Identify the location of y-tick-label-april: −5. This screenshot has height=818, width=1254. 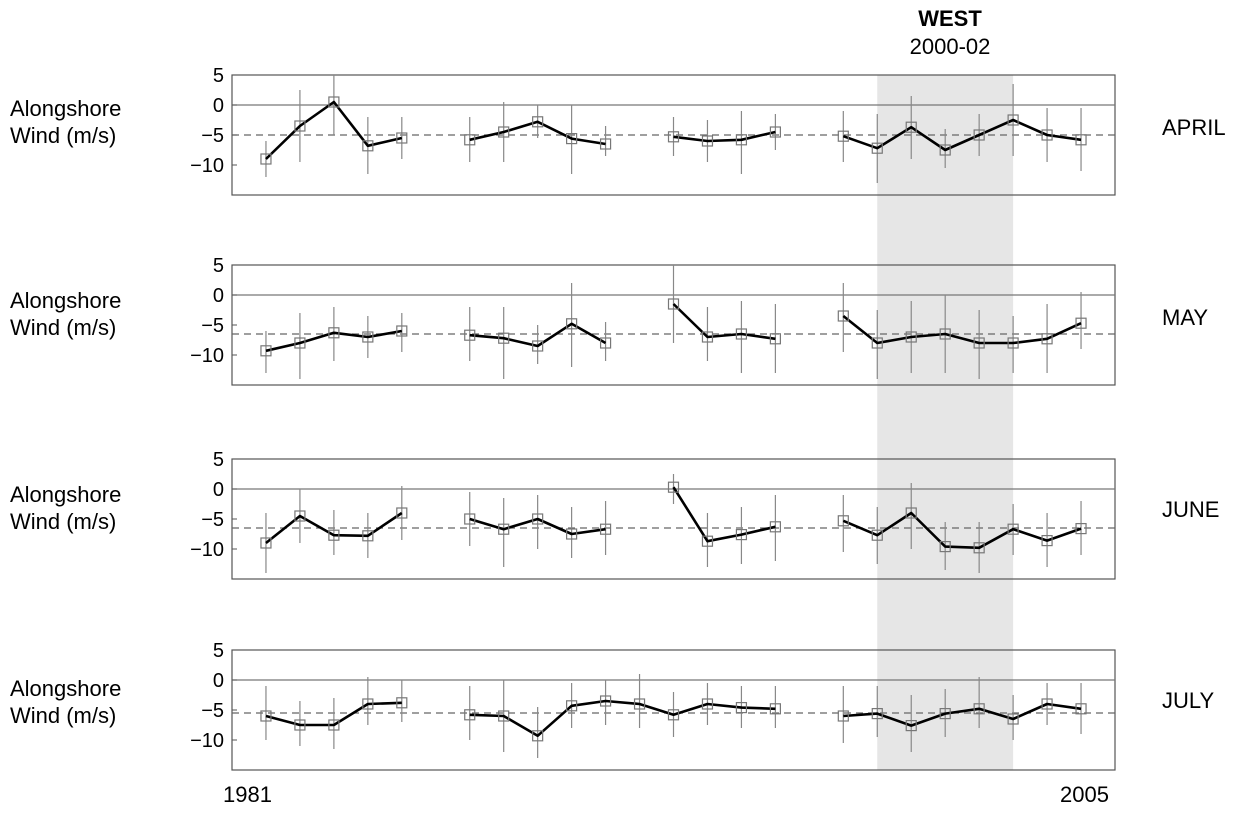
(212, 136).